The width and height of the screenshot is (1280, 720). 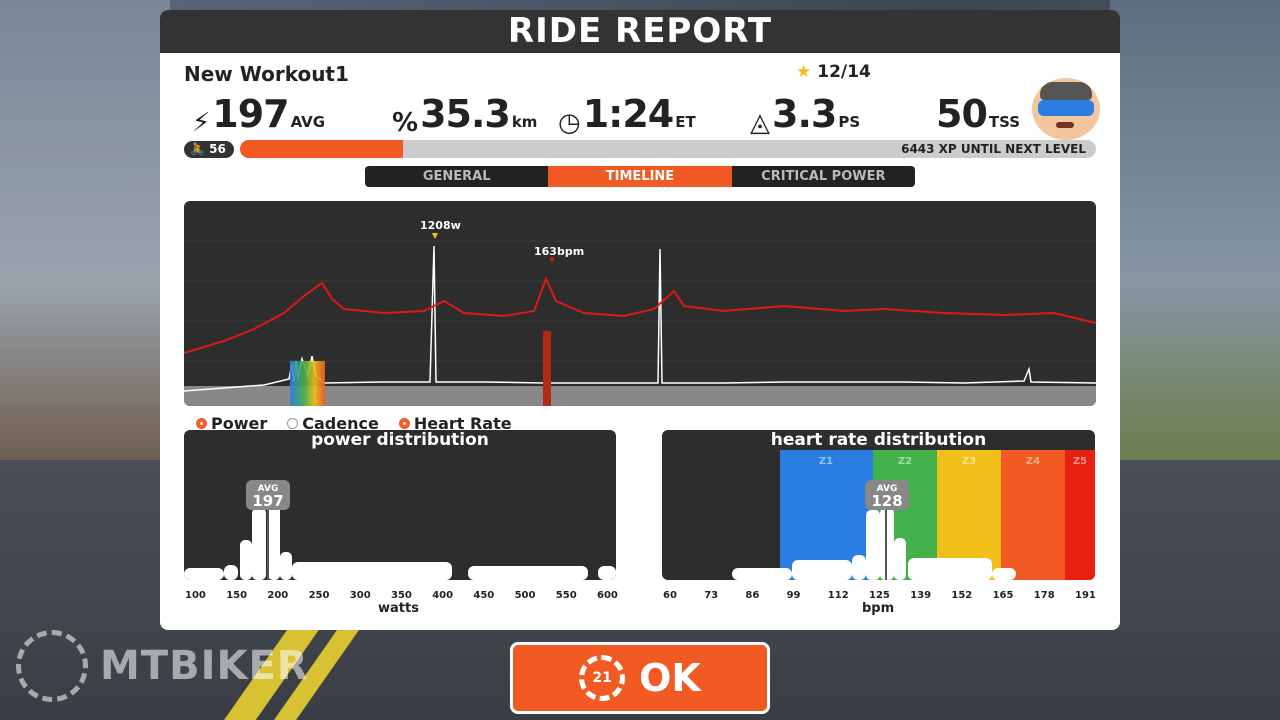 I want to click on power-distribution-bars, so click(x=400, y=543).